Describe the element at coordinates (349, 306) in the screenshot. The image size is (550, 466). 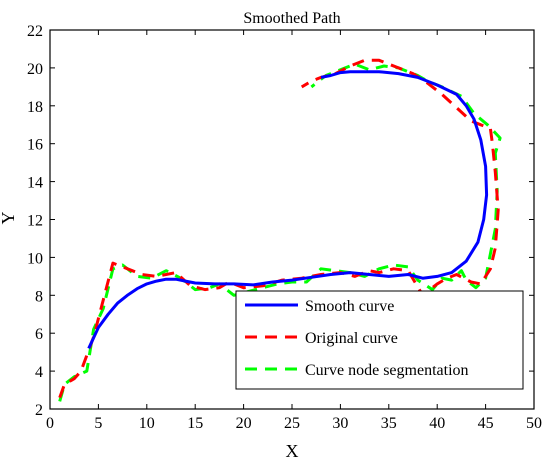
I see `legend-label-smooth: Smooth curve` at that location.